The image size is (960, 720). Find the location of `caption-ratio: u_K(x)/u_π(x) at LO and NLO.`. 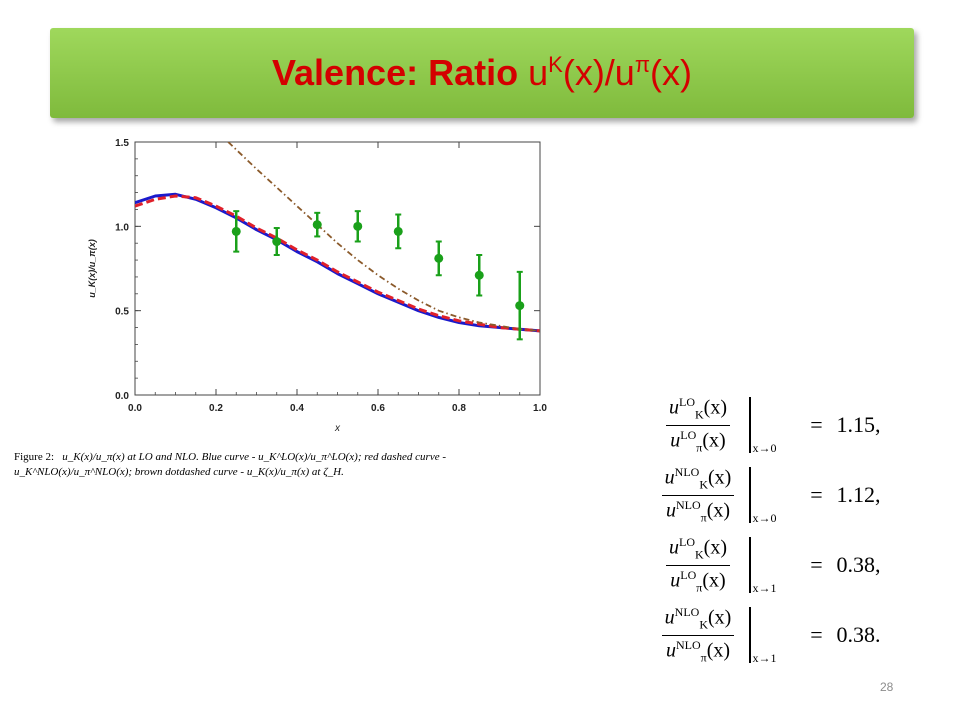

caption-ratio: u_K(x)/u_π(x) at LO and NLO. is located at coordinates (130, 457).